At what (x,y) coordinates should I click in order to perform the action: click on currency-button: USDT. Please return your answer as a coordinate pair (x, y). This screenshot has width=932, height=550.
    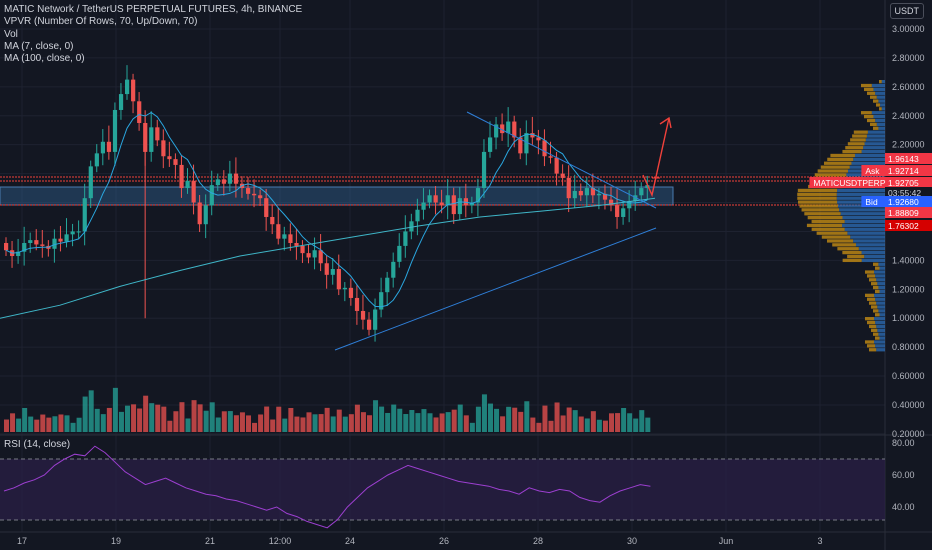
    Looking at the image, I should click on (906, 11).